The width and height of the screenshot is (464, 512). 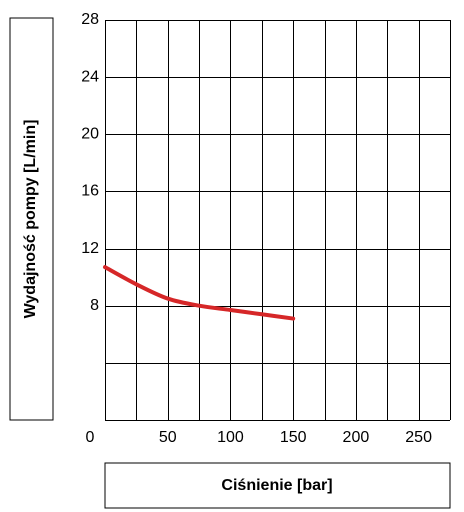 What do you see at coordinates (90, 248) in the screenshot?
I see `y-tick-label: 12` at bounding box center [90, 248].